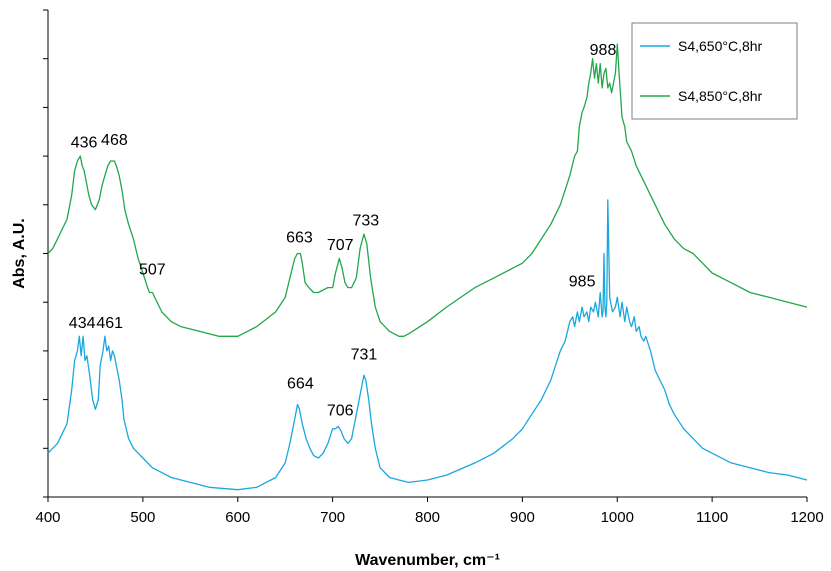 The image size is (831, 571). I want to click on peak-label: 731, so click(364, 355).